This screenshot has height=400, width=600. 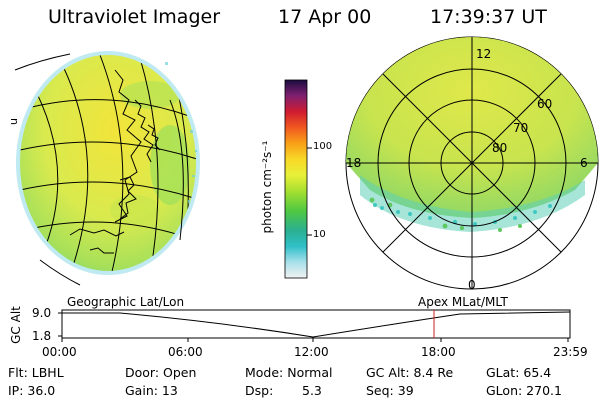 What do you see at coordinates (161, 372) in the screenshot?
I see `info-door: Door: Open` at bounding box center [161, 372].